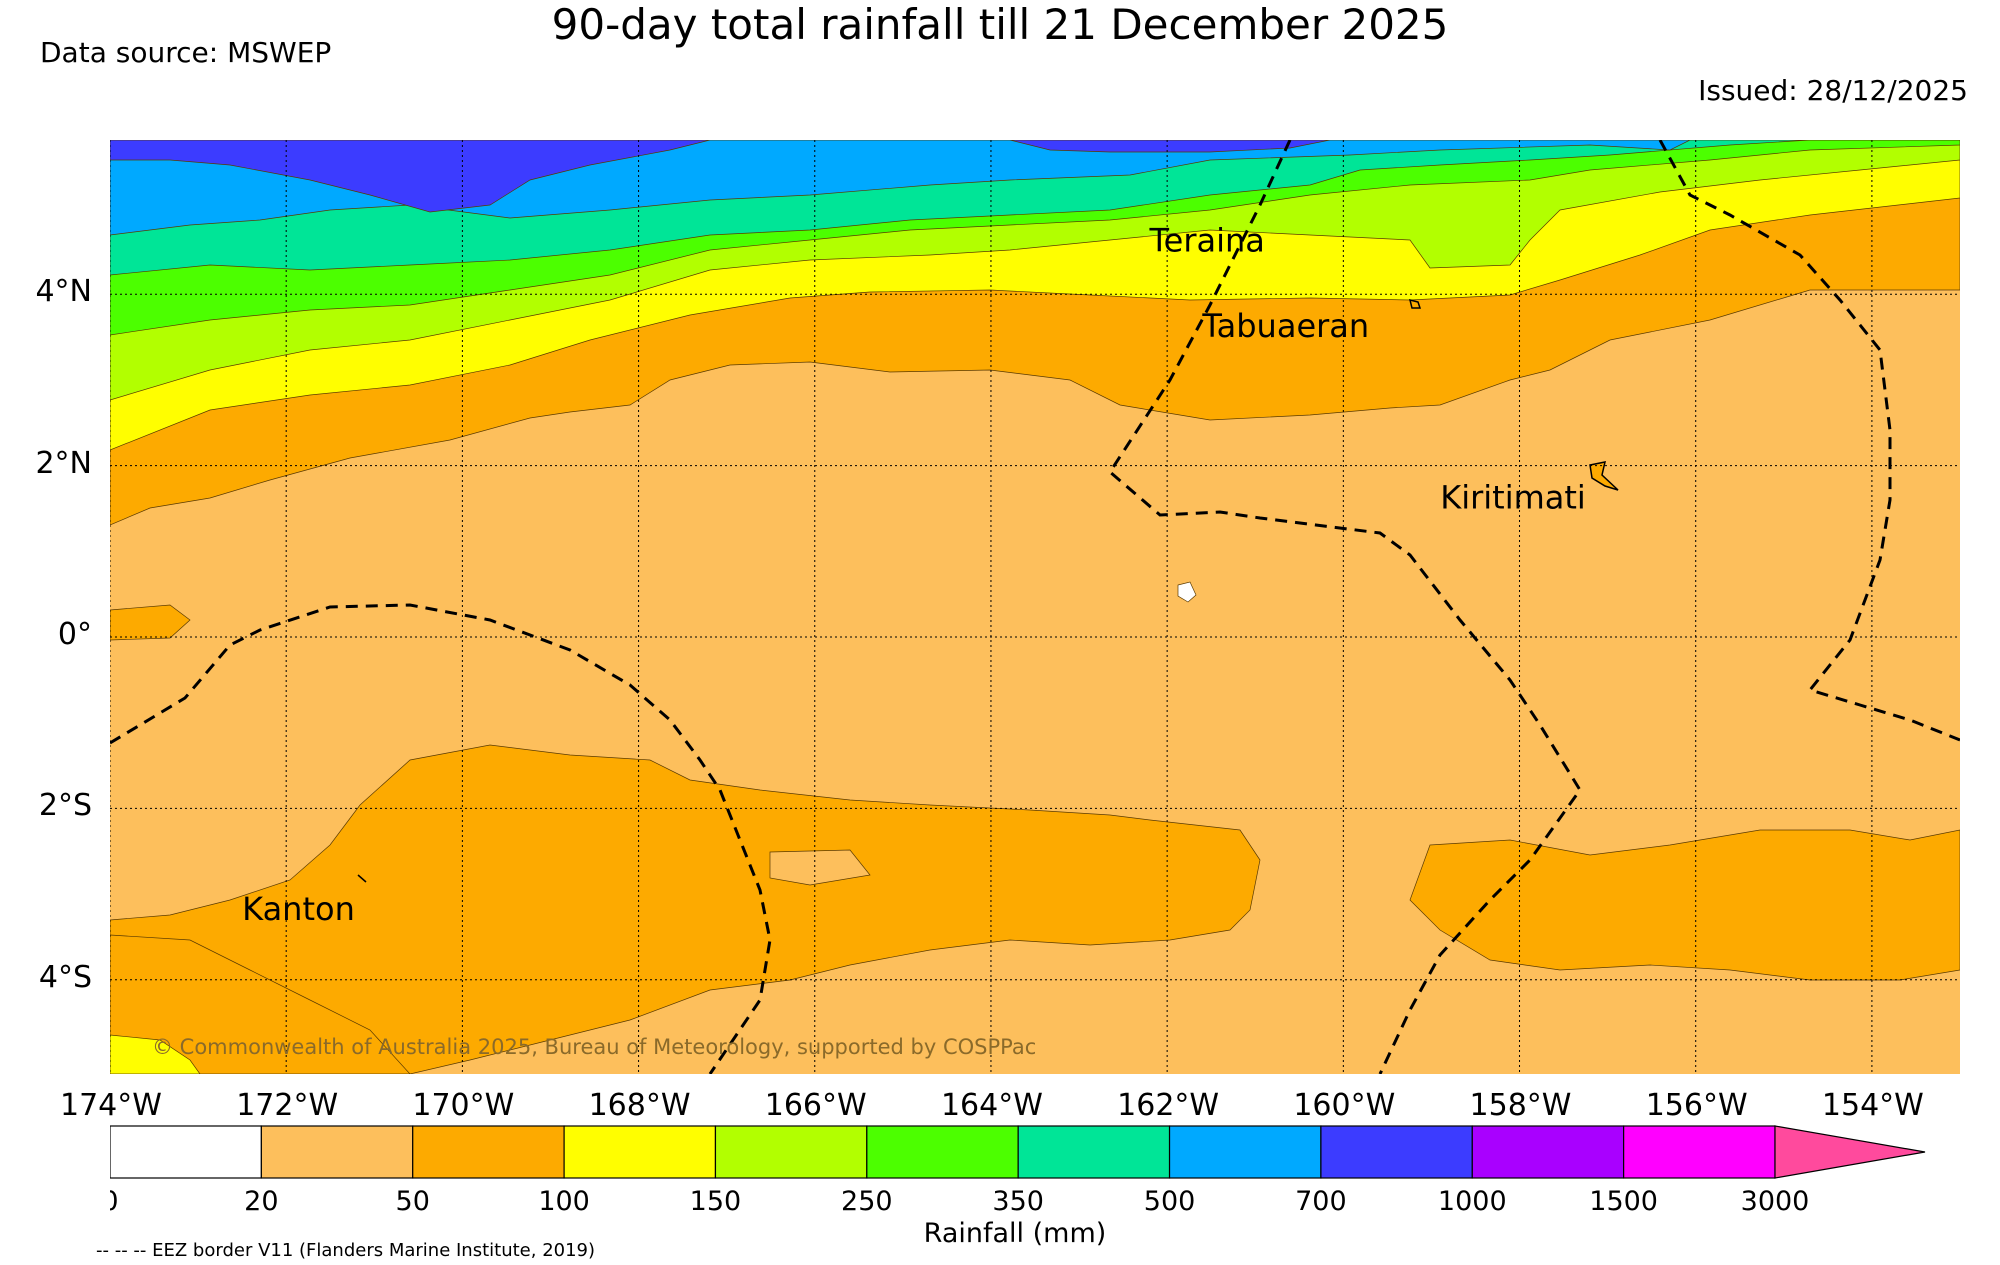 The image size is (2000, 1265). I want to click on rainfall-band-50-100-bottom, so click(260, 1004).